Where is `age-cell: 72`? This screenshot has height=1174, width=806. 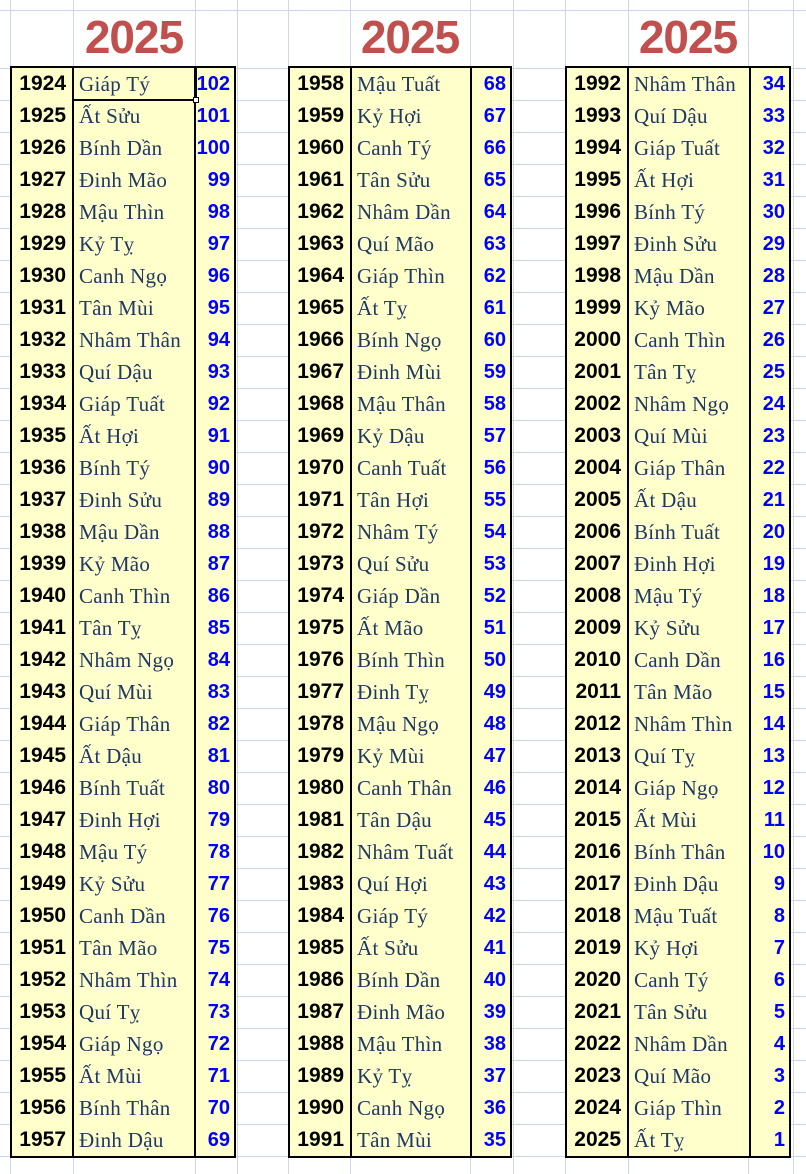
age-cell: 72 is located at coordinates (218, 1044).